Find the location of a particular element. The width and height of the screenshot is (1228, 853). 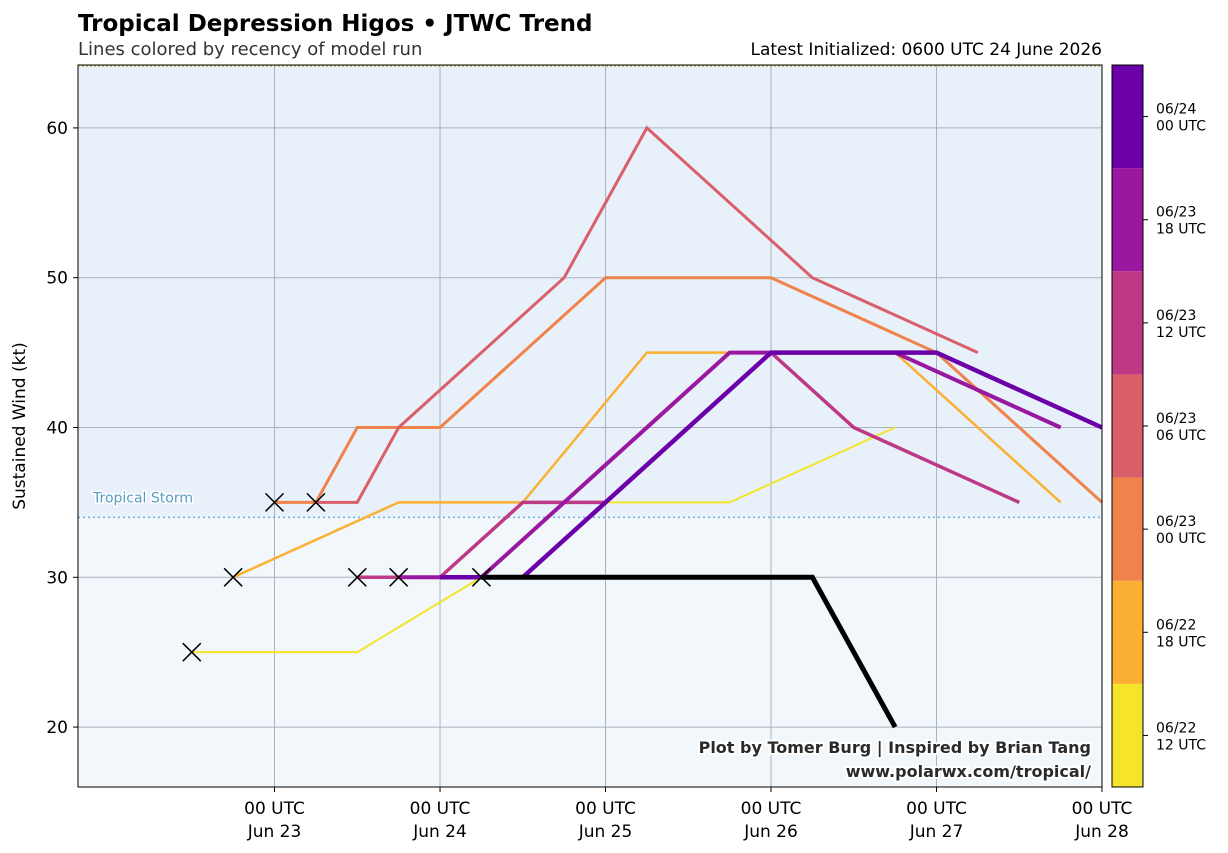

observed-series is located at coordinates (689, 651).